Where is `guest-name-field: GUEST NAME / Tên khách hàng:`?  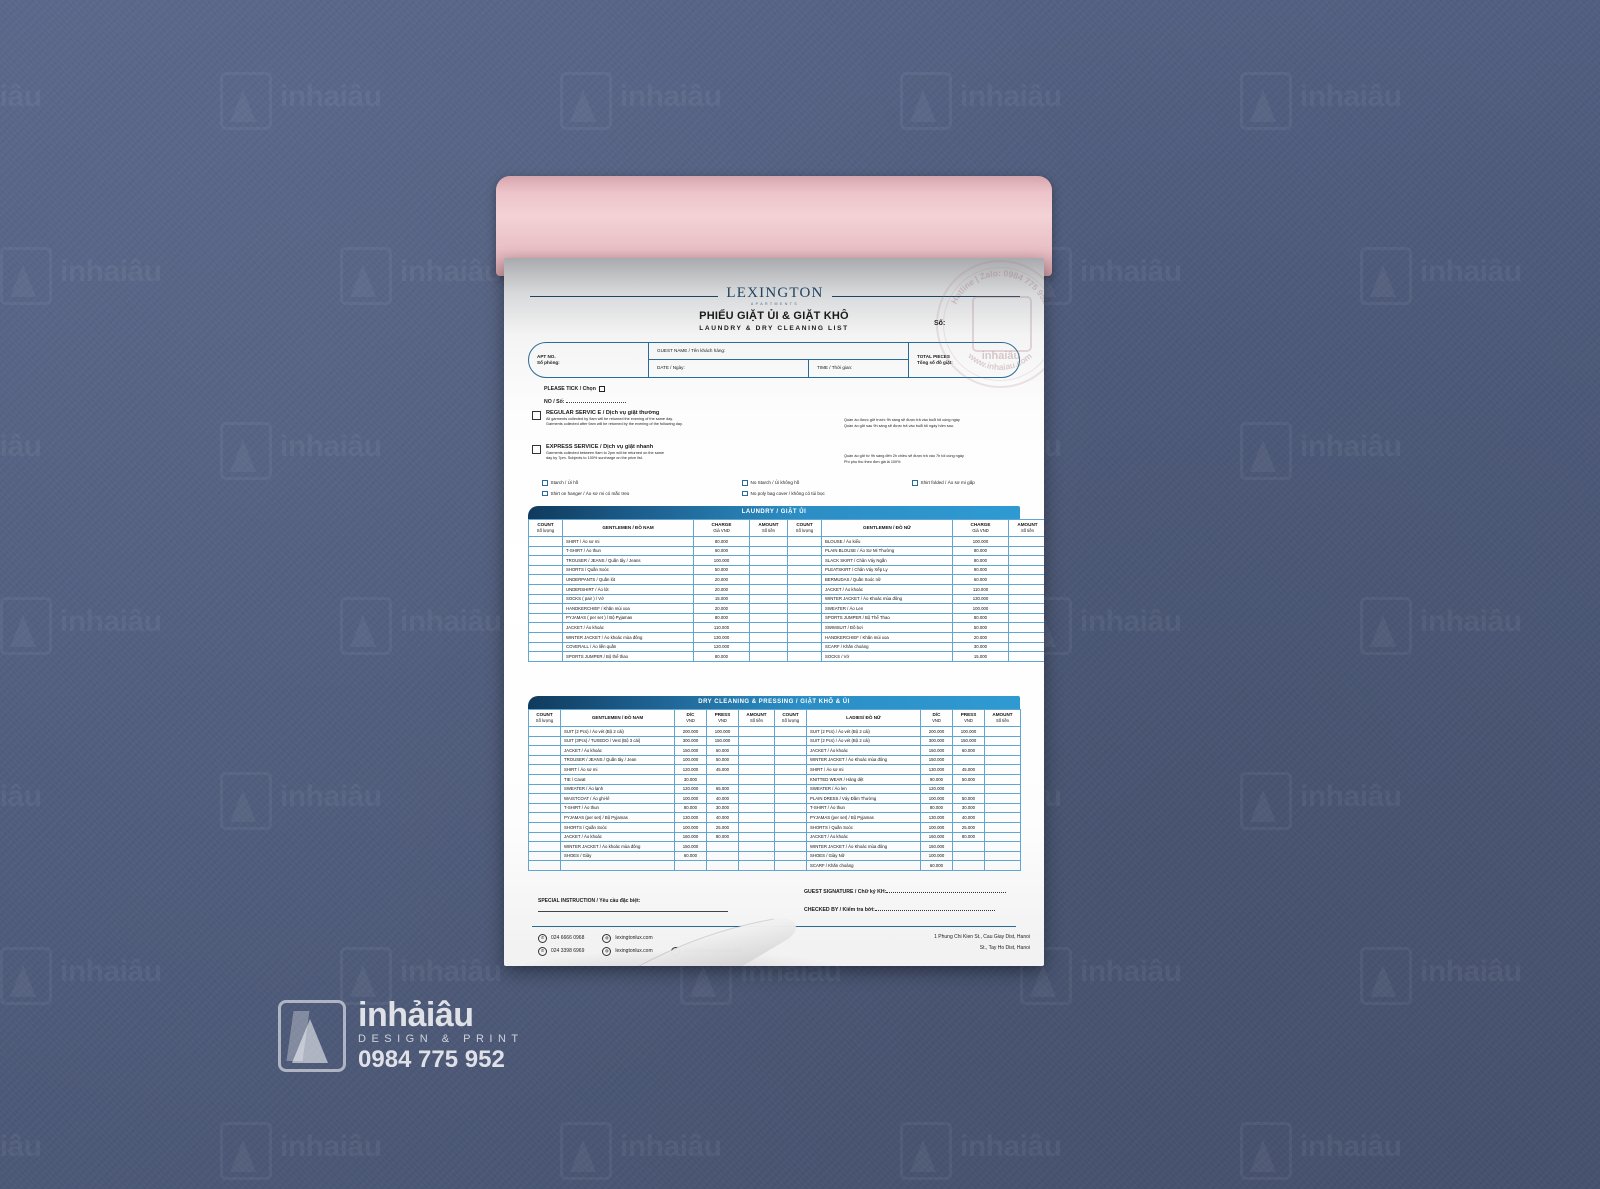
guest-name-field: GUEST NAME / Tên khách hàng: is located at coordinates (778, 351).